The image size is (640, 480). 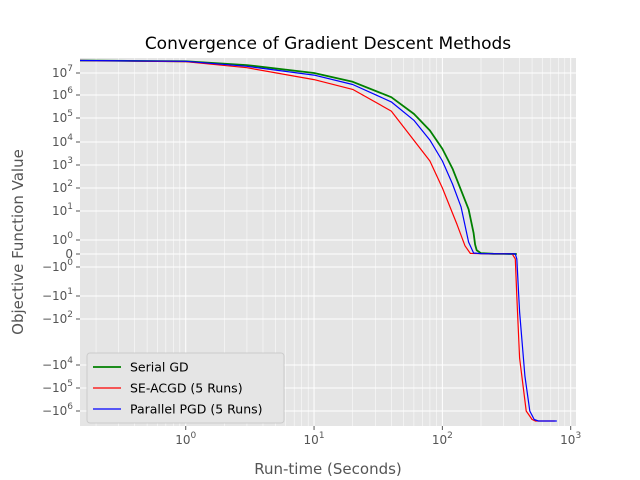 I want to click on y-tick-label: 10⁶, so click(x=62, y=94).